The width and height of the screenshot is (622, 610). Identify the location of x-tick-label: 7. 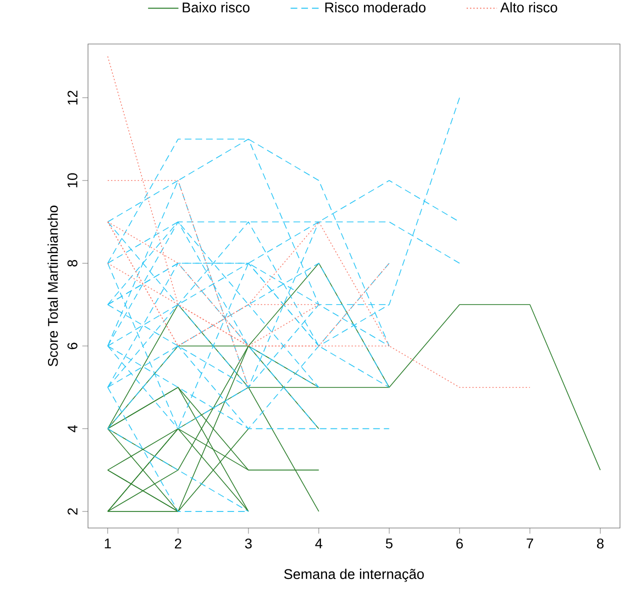
(530, 543).